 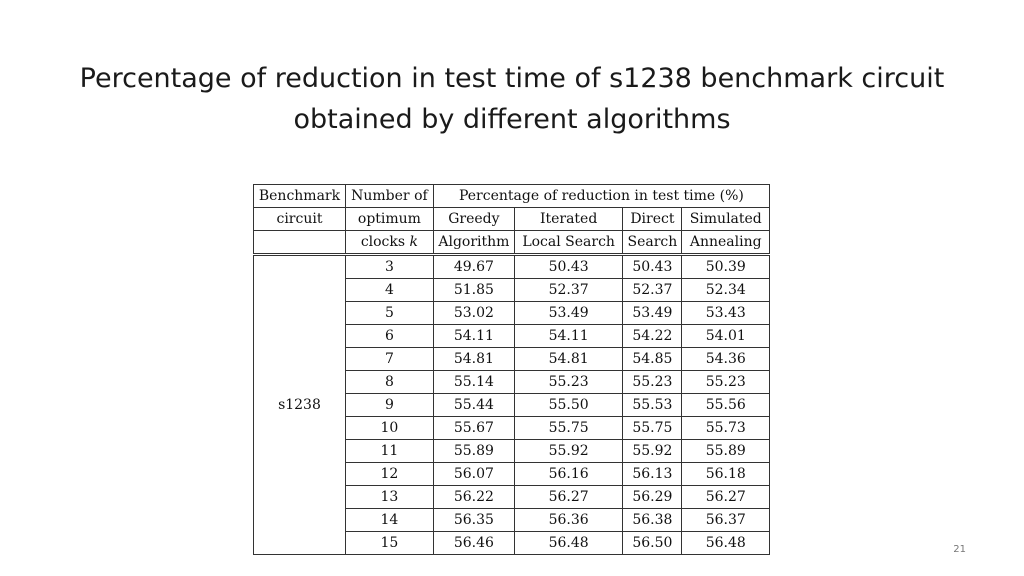 What do you see at coordinates (652, 290) in the screenshot?
I see `cell-direct: 52.37` at bounding box center [652, 290].